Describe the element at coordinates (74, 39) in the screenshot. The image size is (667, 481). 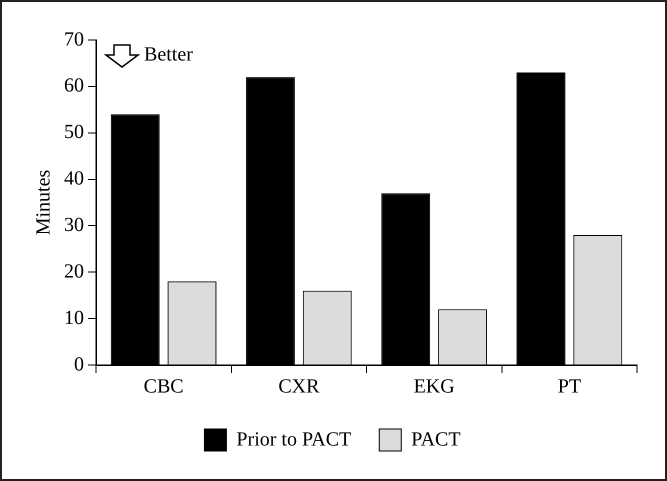
I see `y-tick-label: 70` at that location.